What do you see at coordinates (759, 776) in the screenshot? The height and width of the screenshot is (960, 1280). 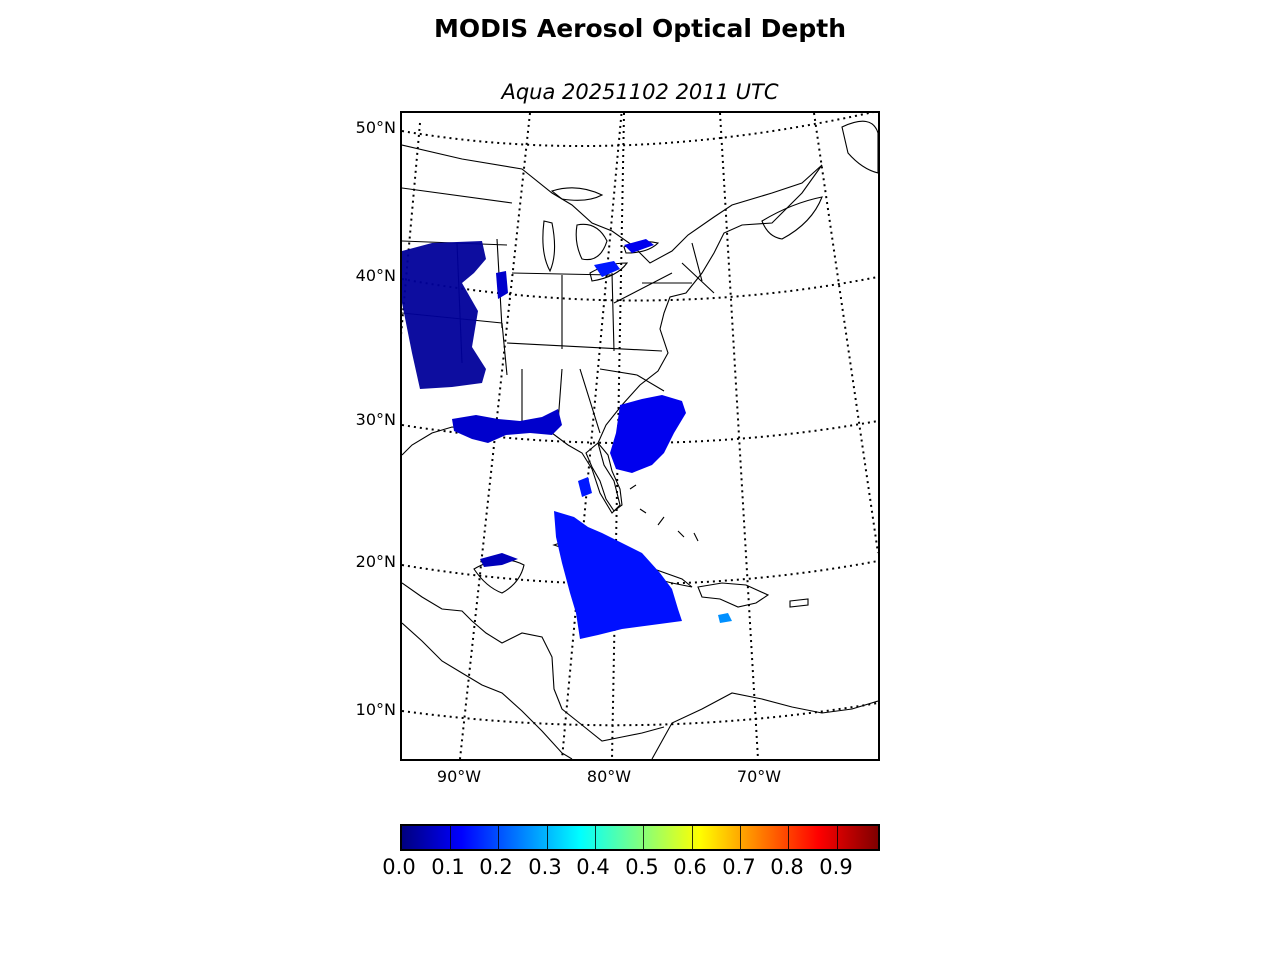 I see `lon-label-70w: 70°W` at bounding box center [759, 776].